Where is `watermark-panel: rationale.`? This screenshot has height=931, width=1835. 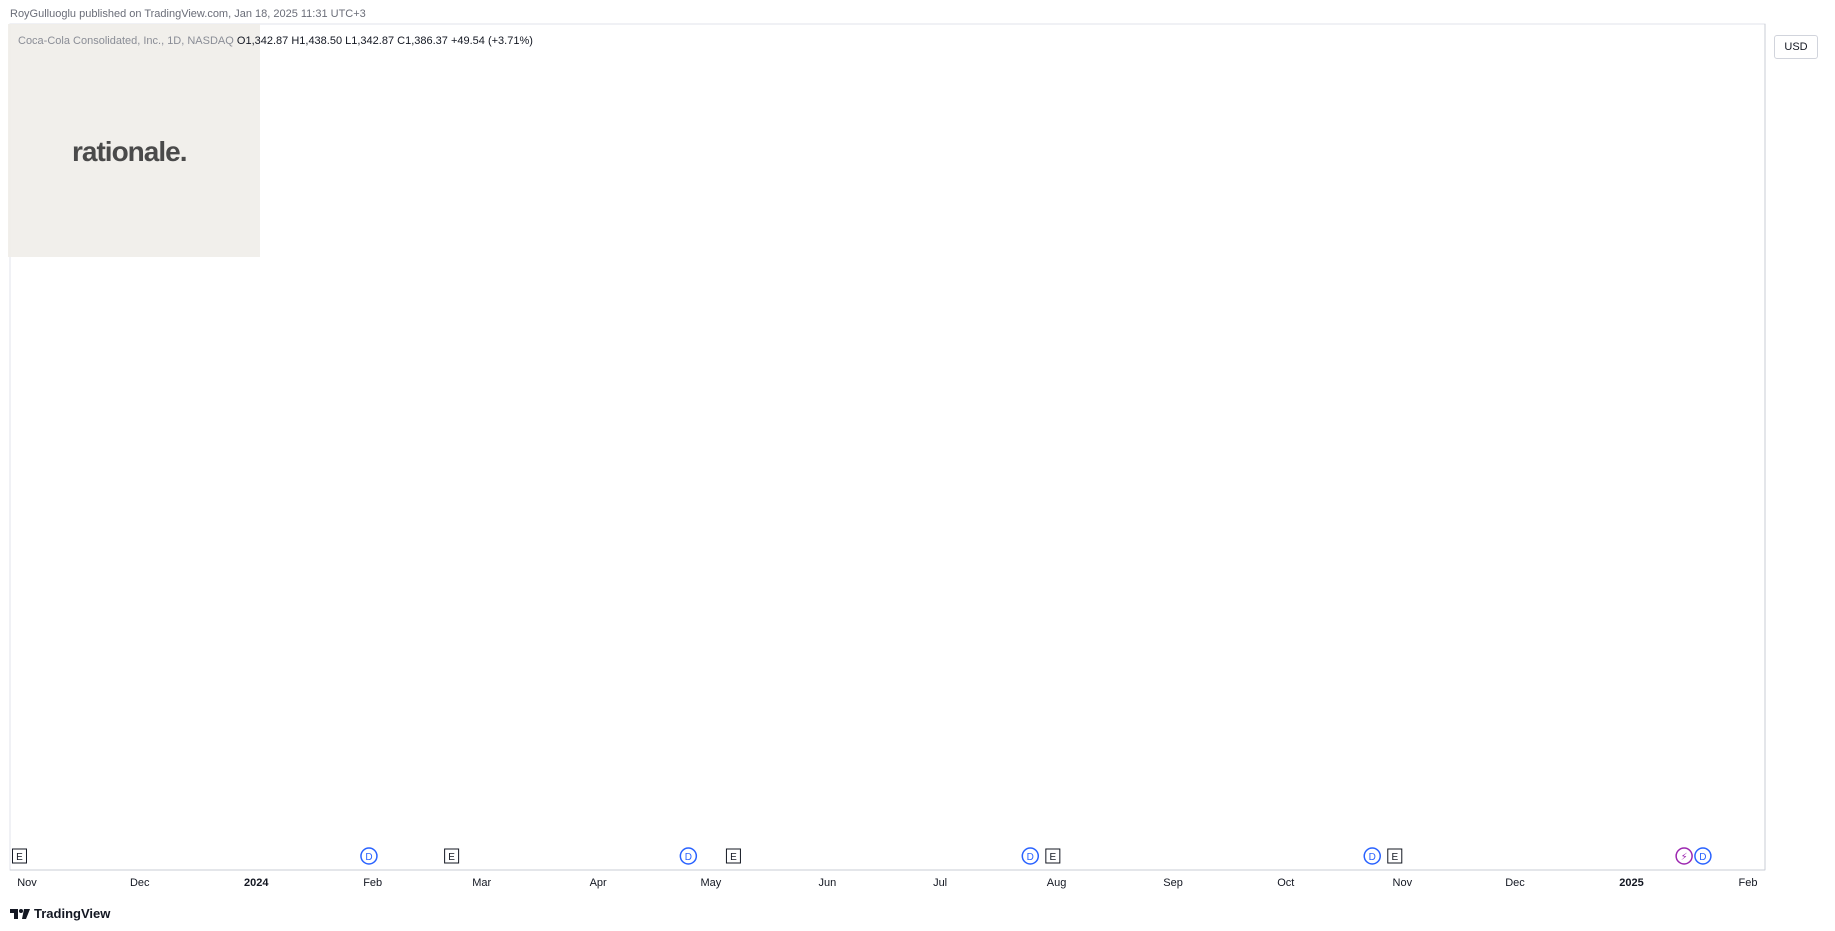 watermark-panel: rationale. is located at coordinates (134, 140).